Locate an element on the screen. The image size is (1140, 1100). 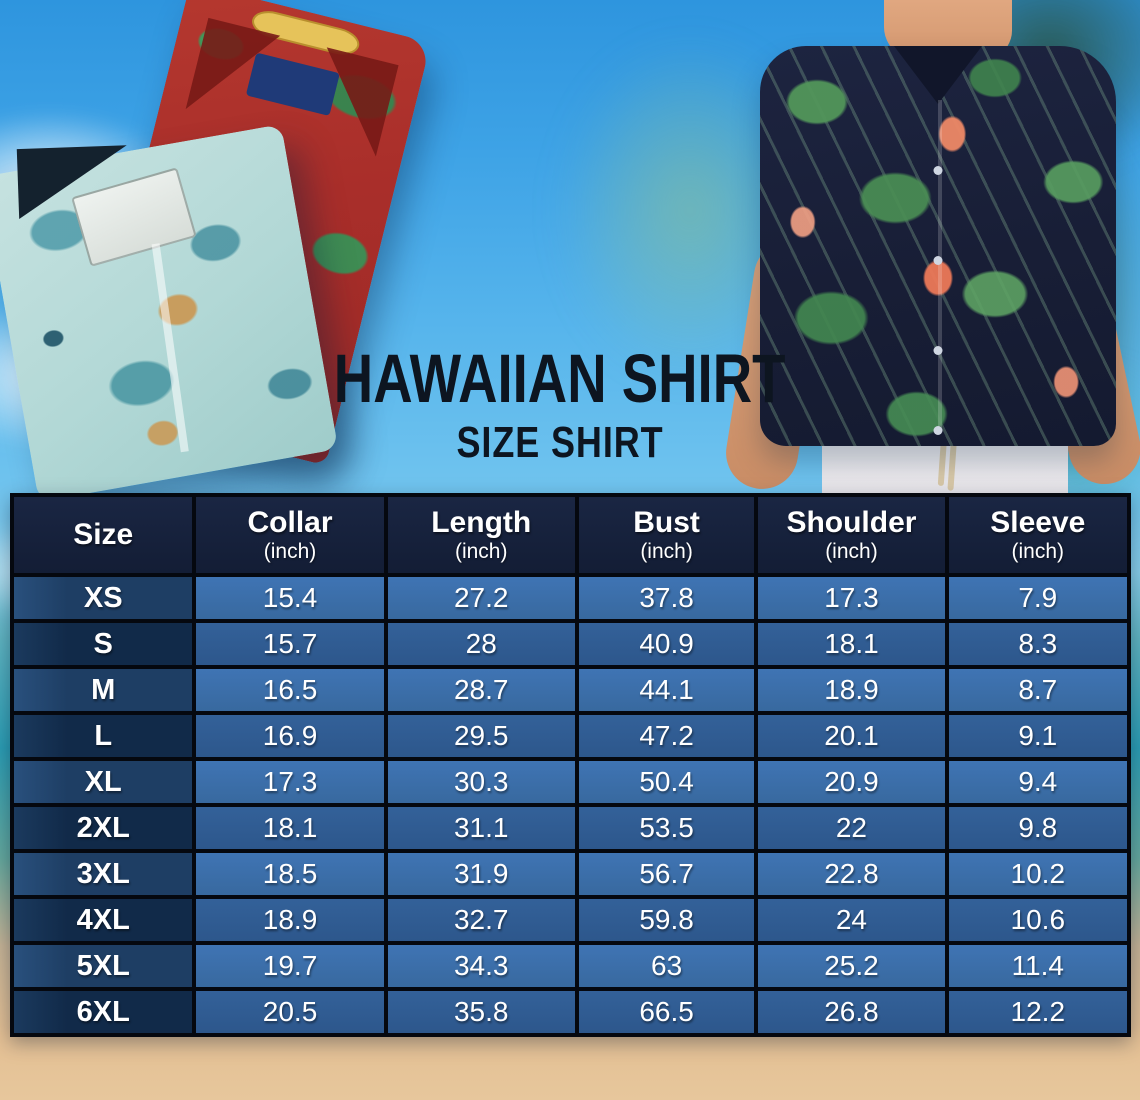
measurement-value: 20.5 is located at coordinates (290, 1012).